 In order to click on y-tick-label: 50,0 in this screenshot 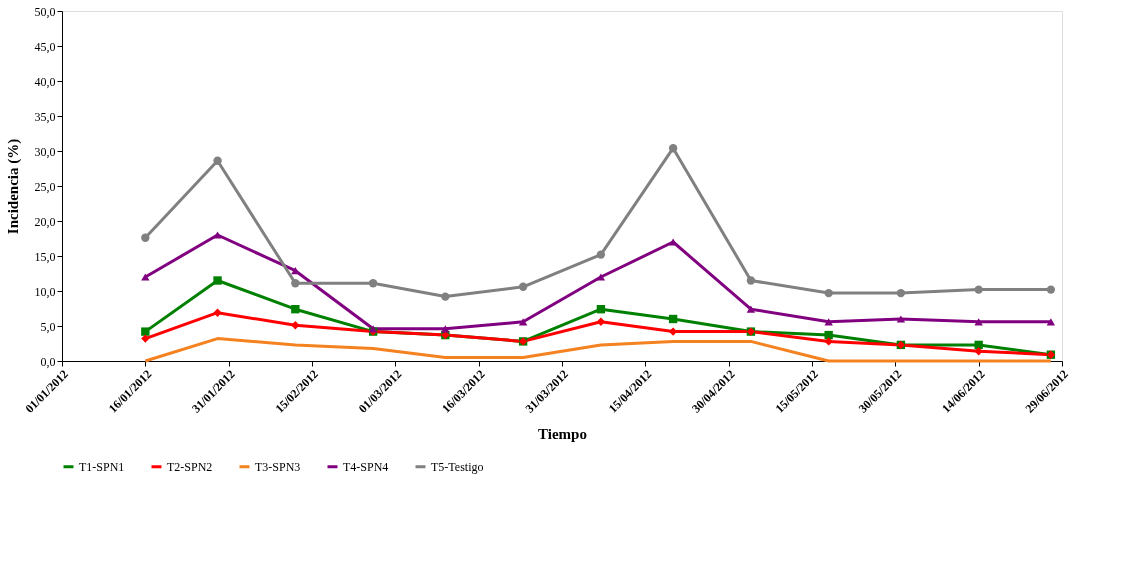, I will do `click(45, 11)`.